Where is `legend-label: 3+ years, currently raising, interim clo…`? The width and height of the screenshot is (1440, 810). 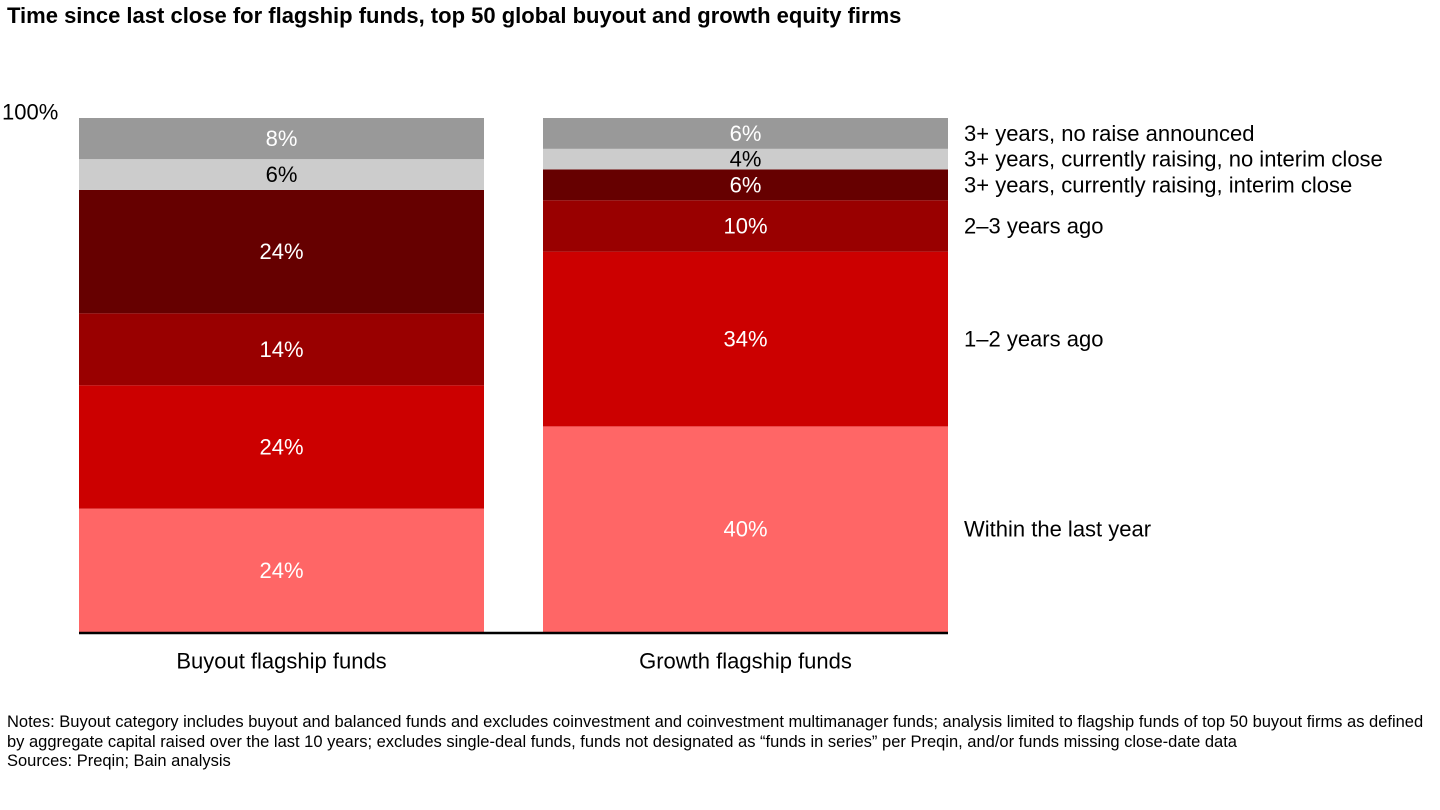
legend-label: 3+ years, currently raising, interim clo… is located at coordinates (1158, 184).